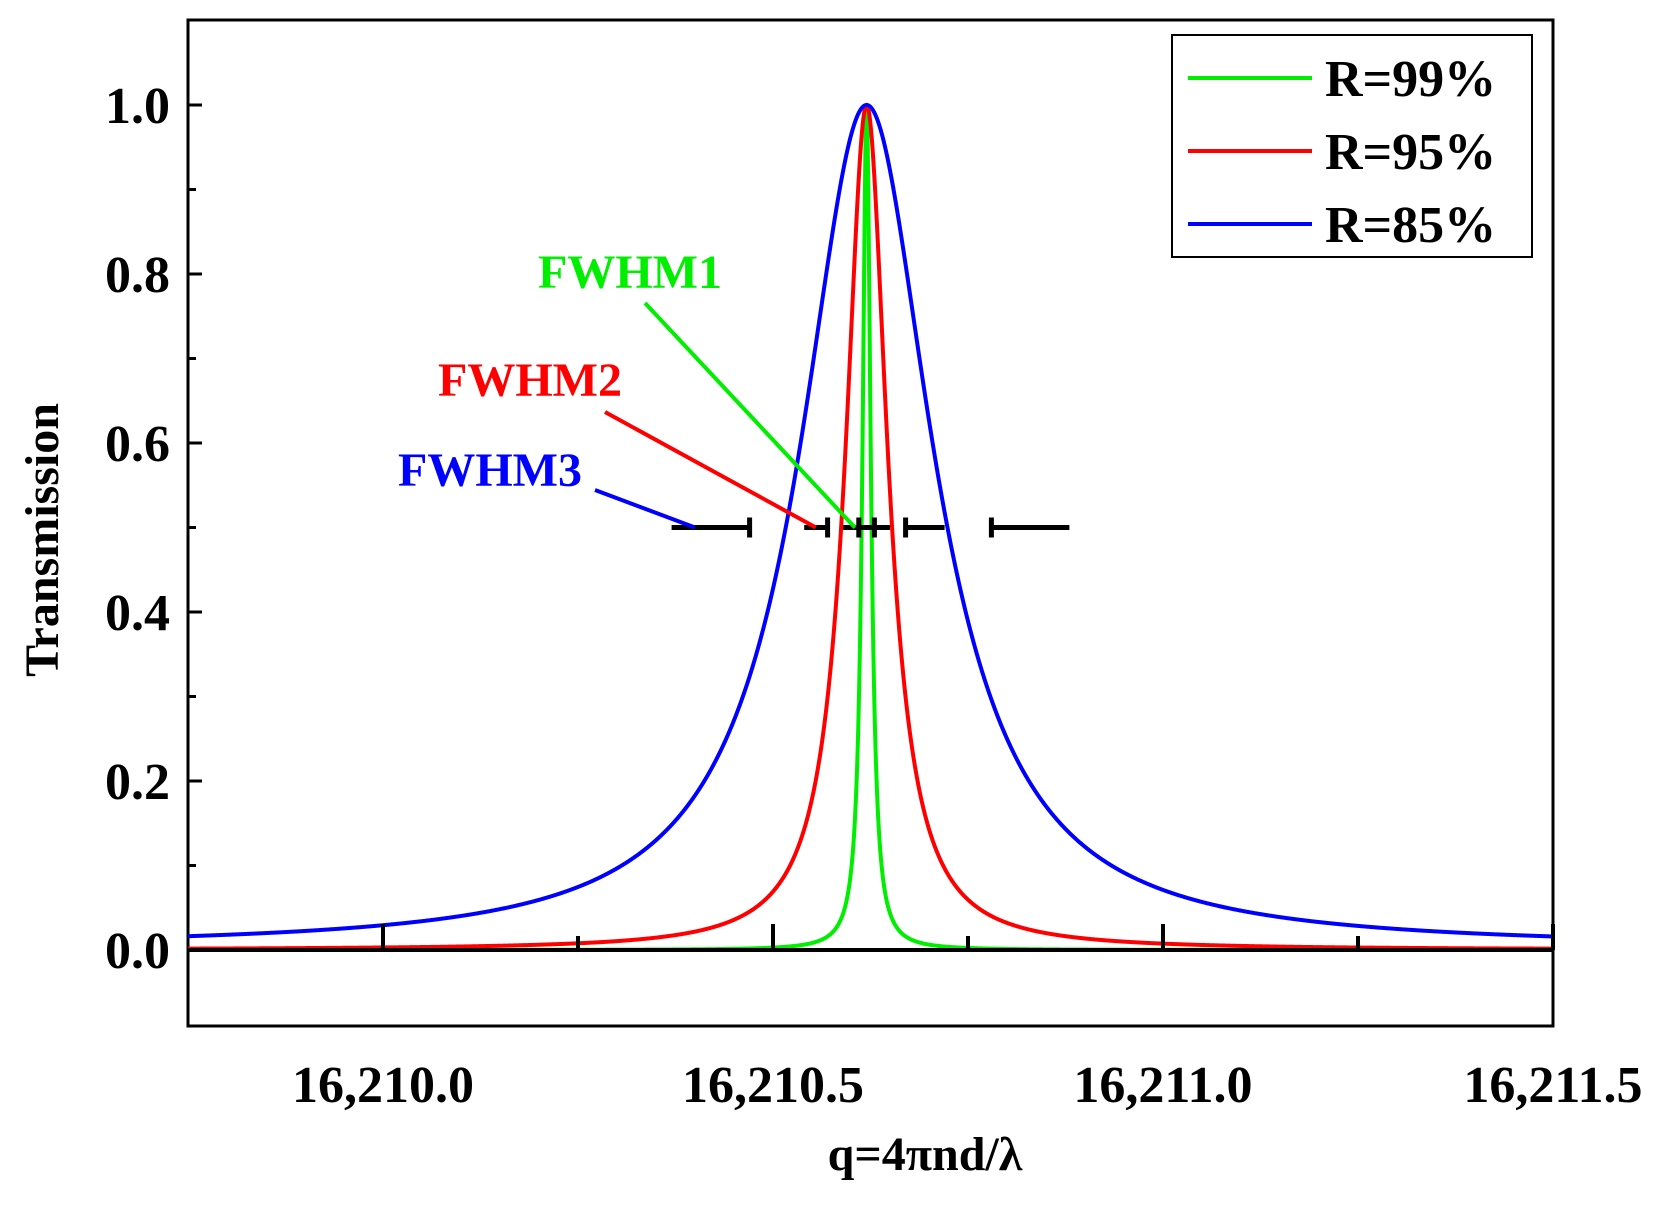  I want to click on x-tick-label-1: 16,210.5, so click(773, 1085).